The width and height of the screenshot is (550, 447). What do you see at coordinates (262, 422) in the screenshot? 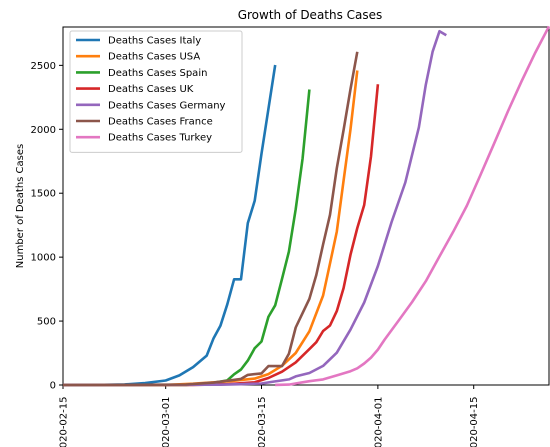
I see `x-tick-label: 2020-03-15` at bounding box center [262, 422].